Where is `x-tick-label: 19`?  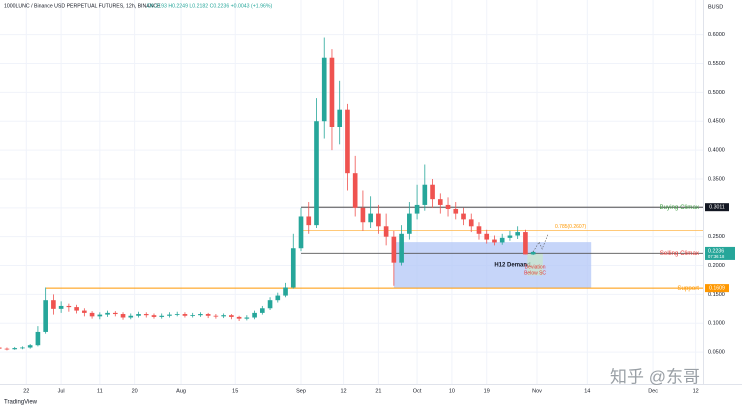 x-tick-label: 19 is located at coordinates (487, 391).